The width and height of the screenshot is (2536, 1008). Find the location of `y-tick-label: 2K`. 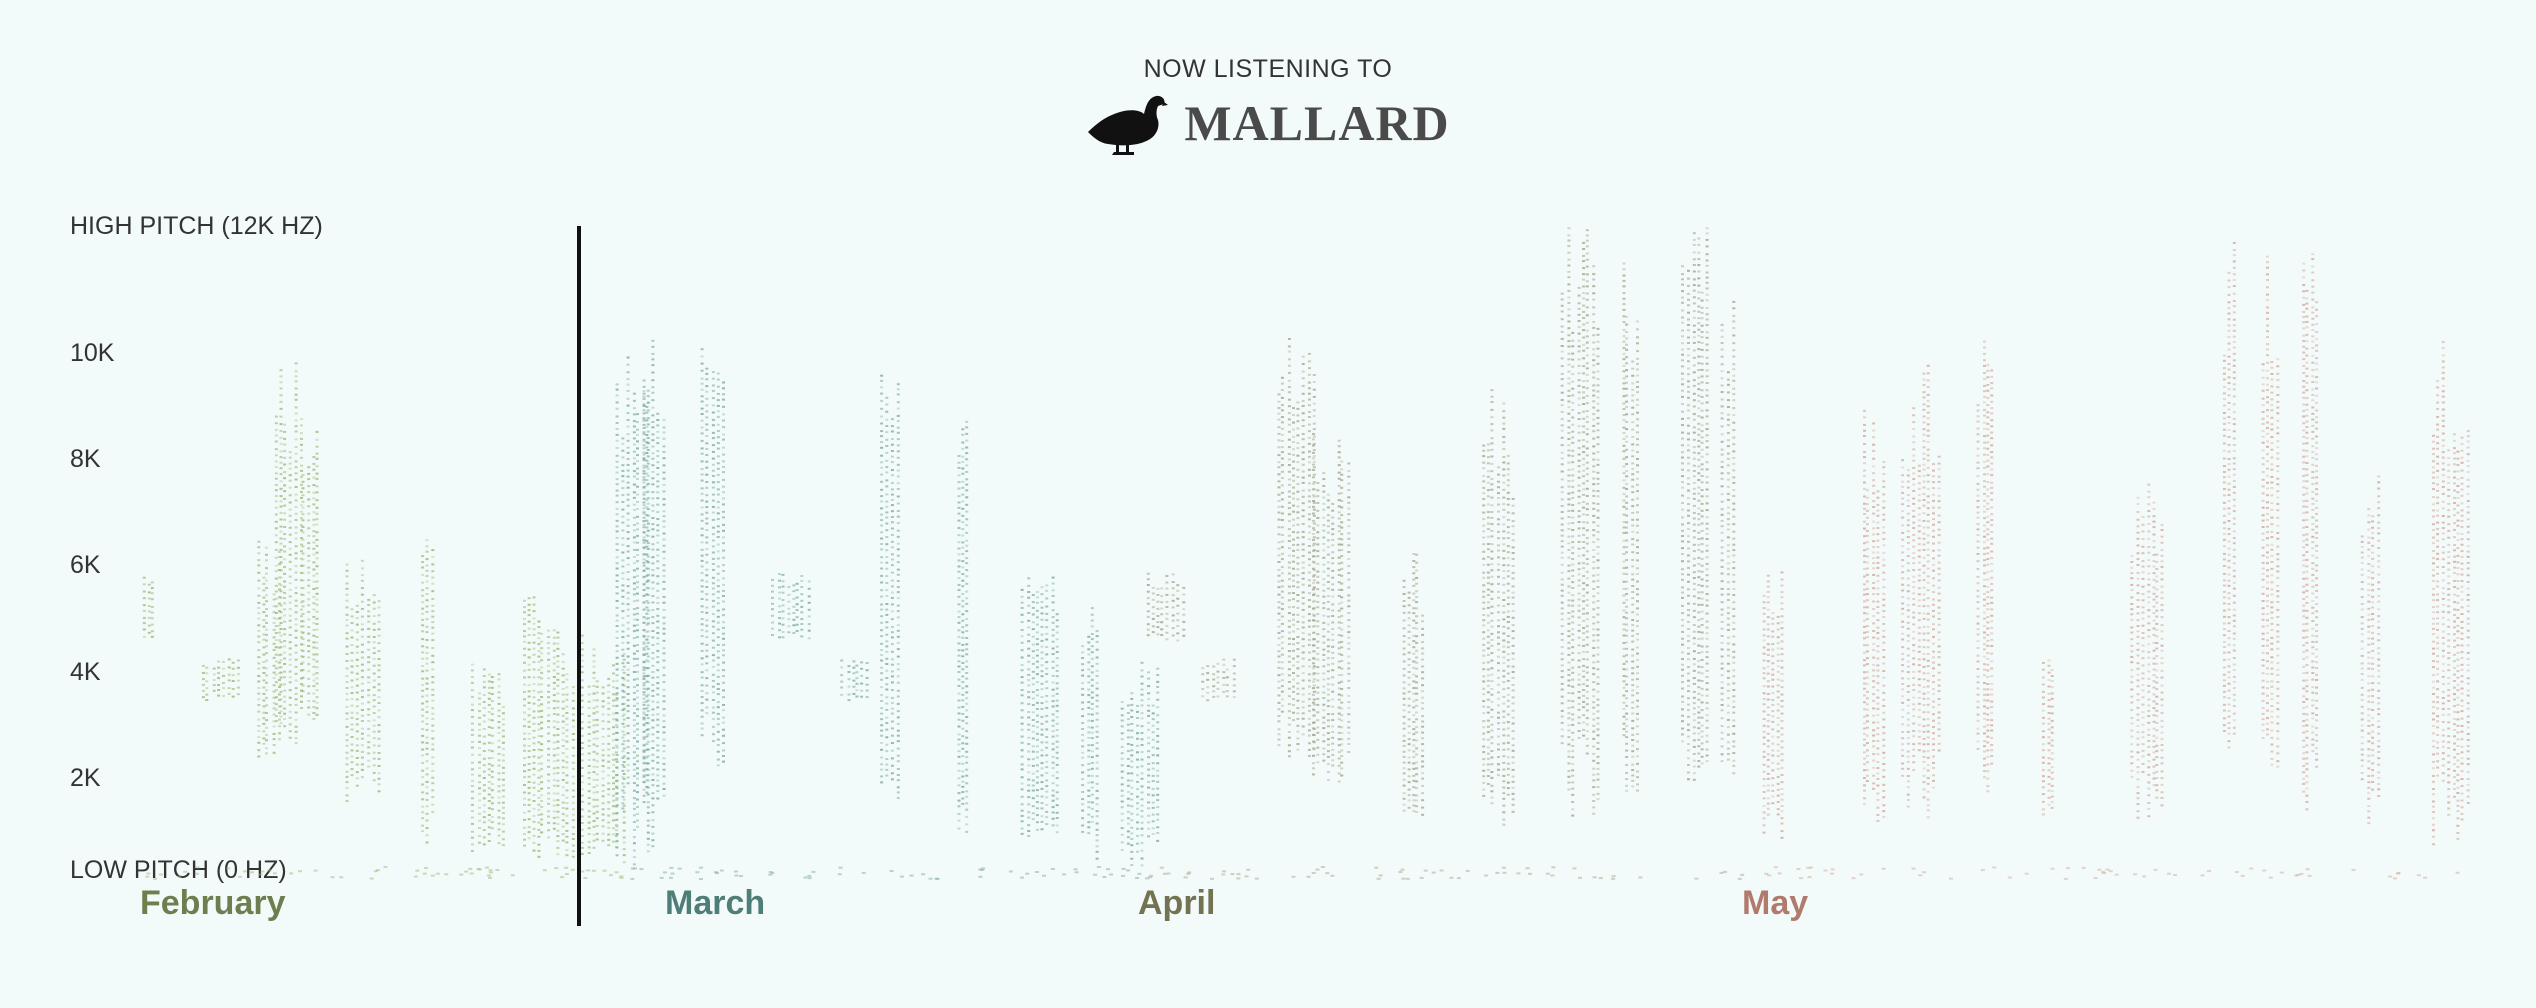

y-tick-label: 2K is located at coordinates (85, 778).